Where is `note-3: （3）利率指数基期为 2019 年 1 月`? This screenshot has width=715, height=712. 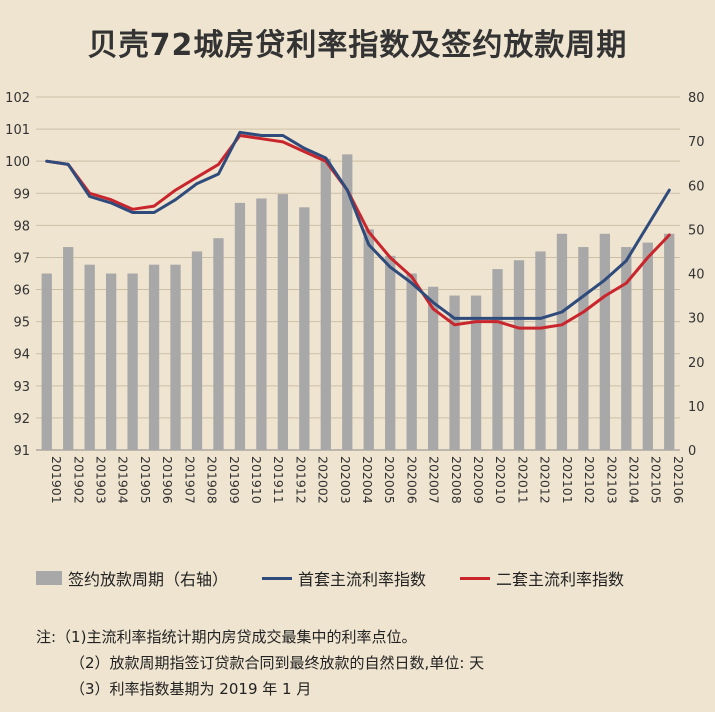 note-3: （3）利率指数基期为 2019 年 1 月 is located at coordinates (191, 689).